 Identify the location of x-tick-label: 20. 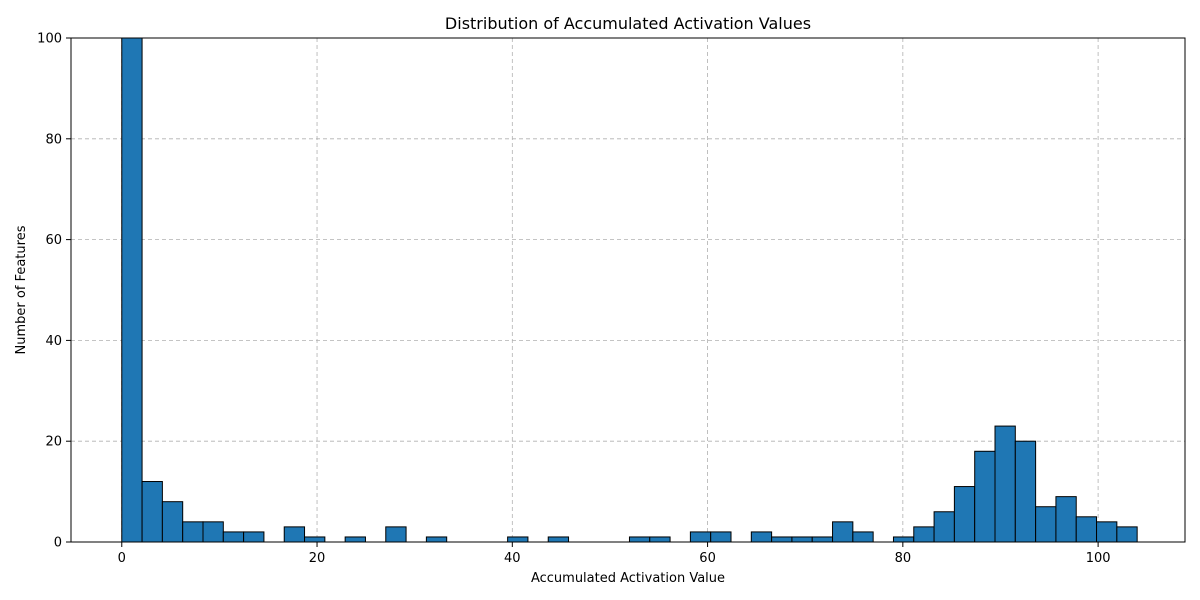
(317, 558).